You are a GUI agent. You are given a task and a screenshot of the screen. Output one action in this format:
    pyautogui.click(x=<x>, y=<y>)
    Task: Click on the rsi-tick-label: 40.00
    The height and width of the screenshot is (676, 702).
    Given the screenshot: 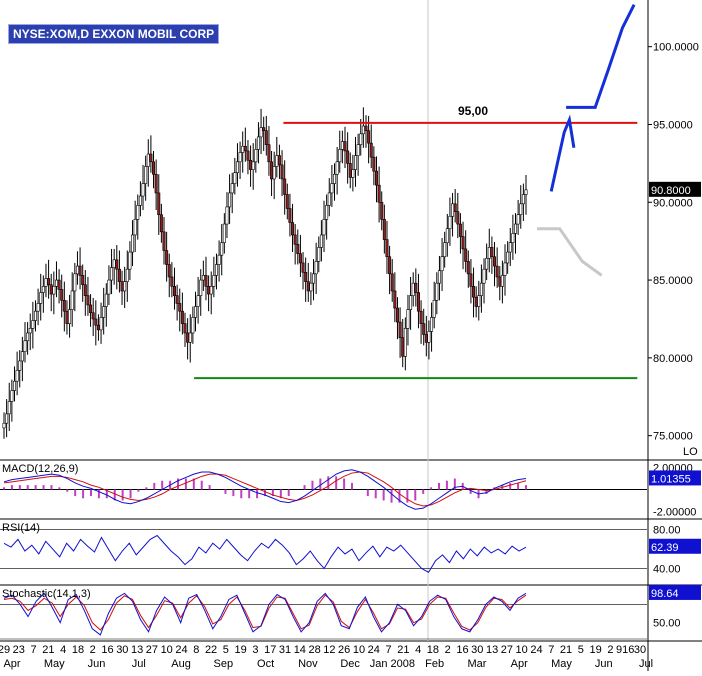 What is the action you would take?
    pyautogui.click(x=667, y=569)
    